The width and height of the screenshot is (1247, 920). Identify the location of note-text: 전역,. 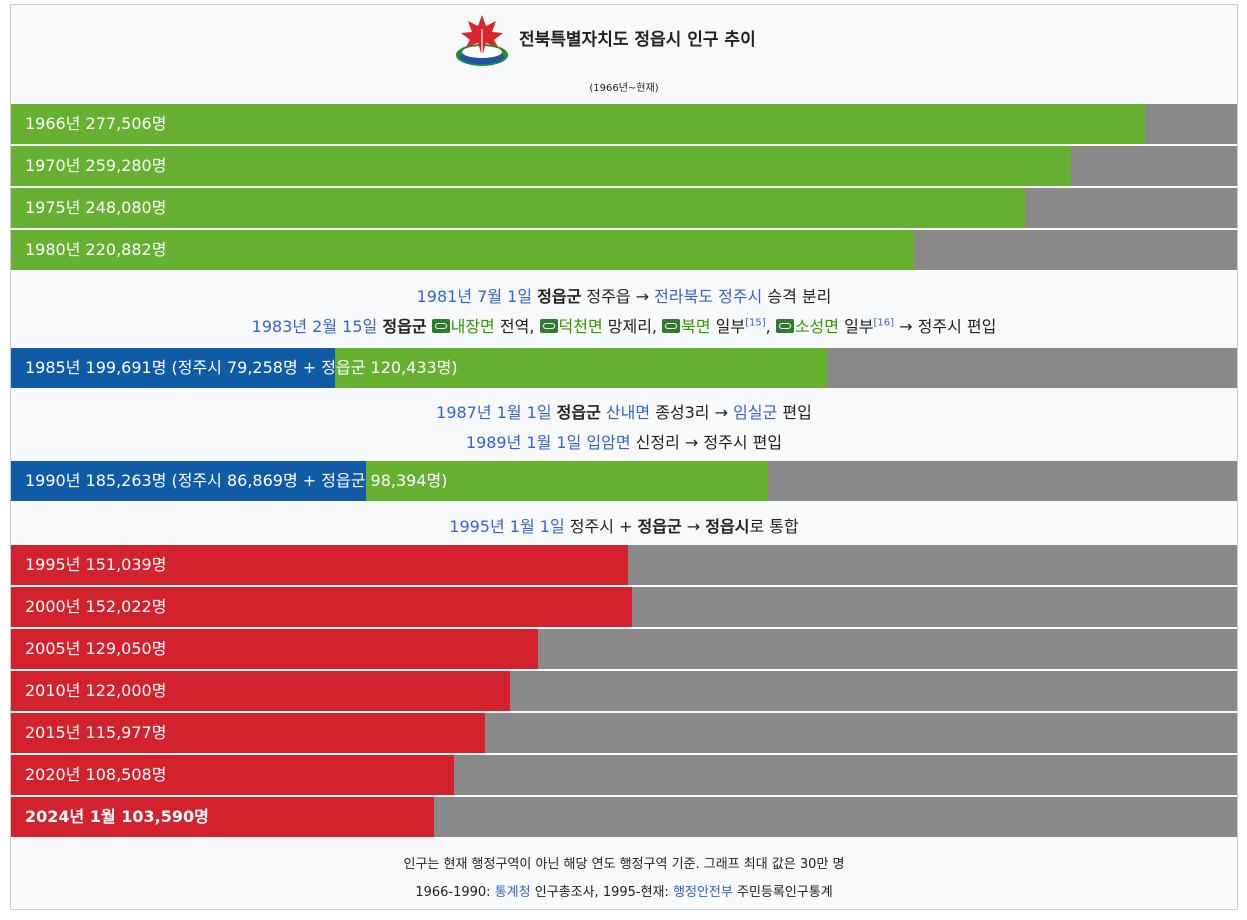
(517, 326).